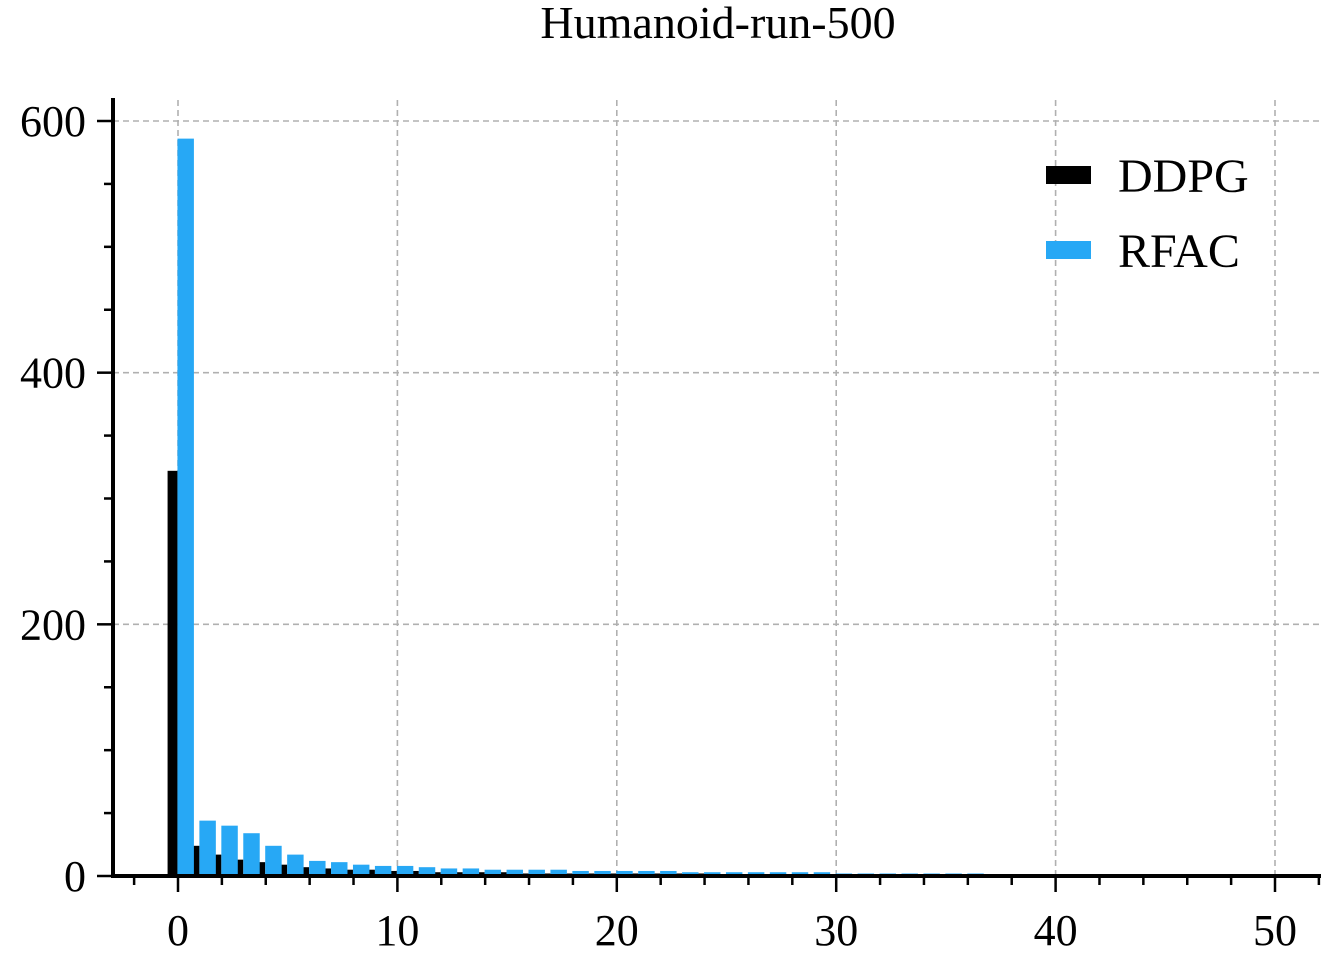 The width and height of the screenshot is (1323, 957). I want to click on x-tick-label: 50, so click(1275, 930).